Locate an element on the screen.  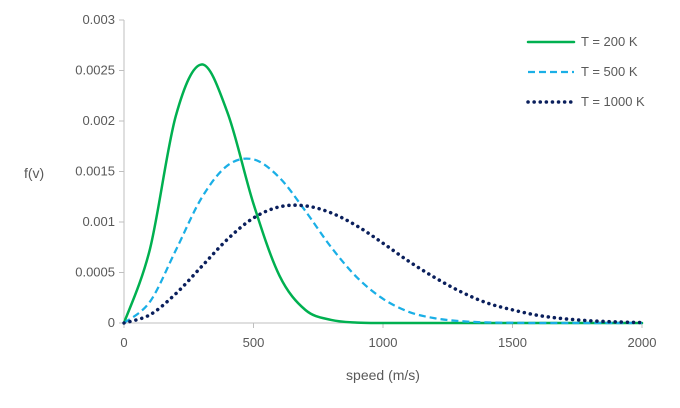
y-tick-label: 0.002 is located at coordinates (98, 120).